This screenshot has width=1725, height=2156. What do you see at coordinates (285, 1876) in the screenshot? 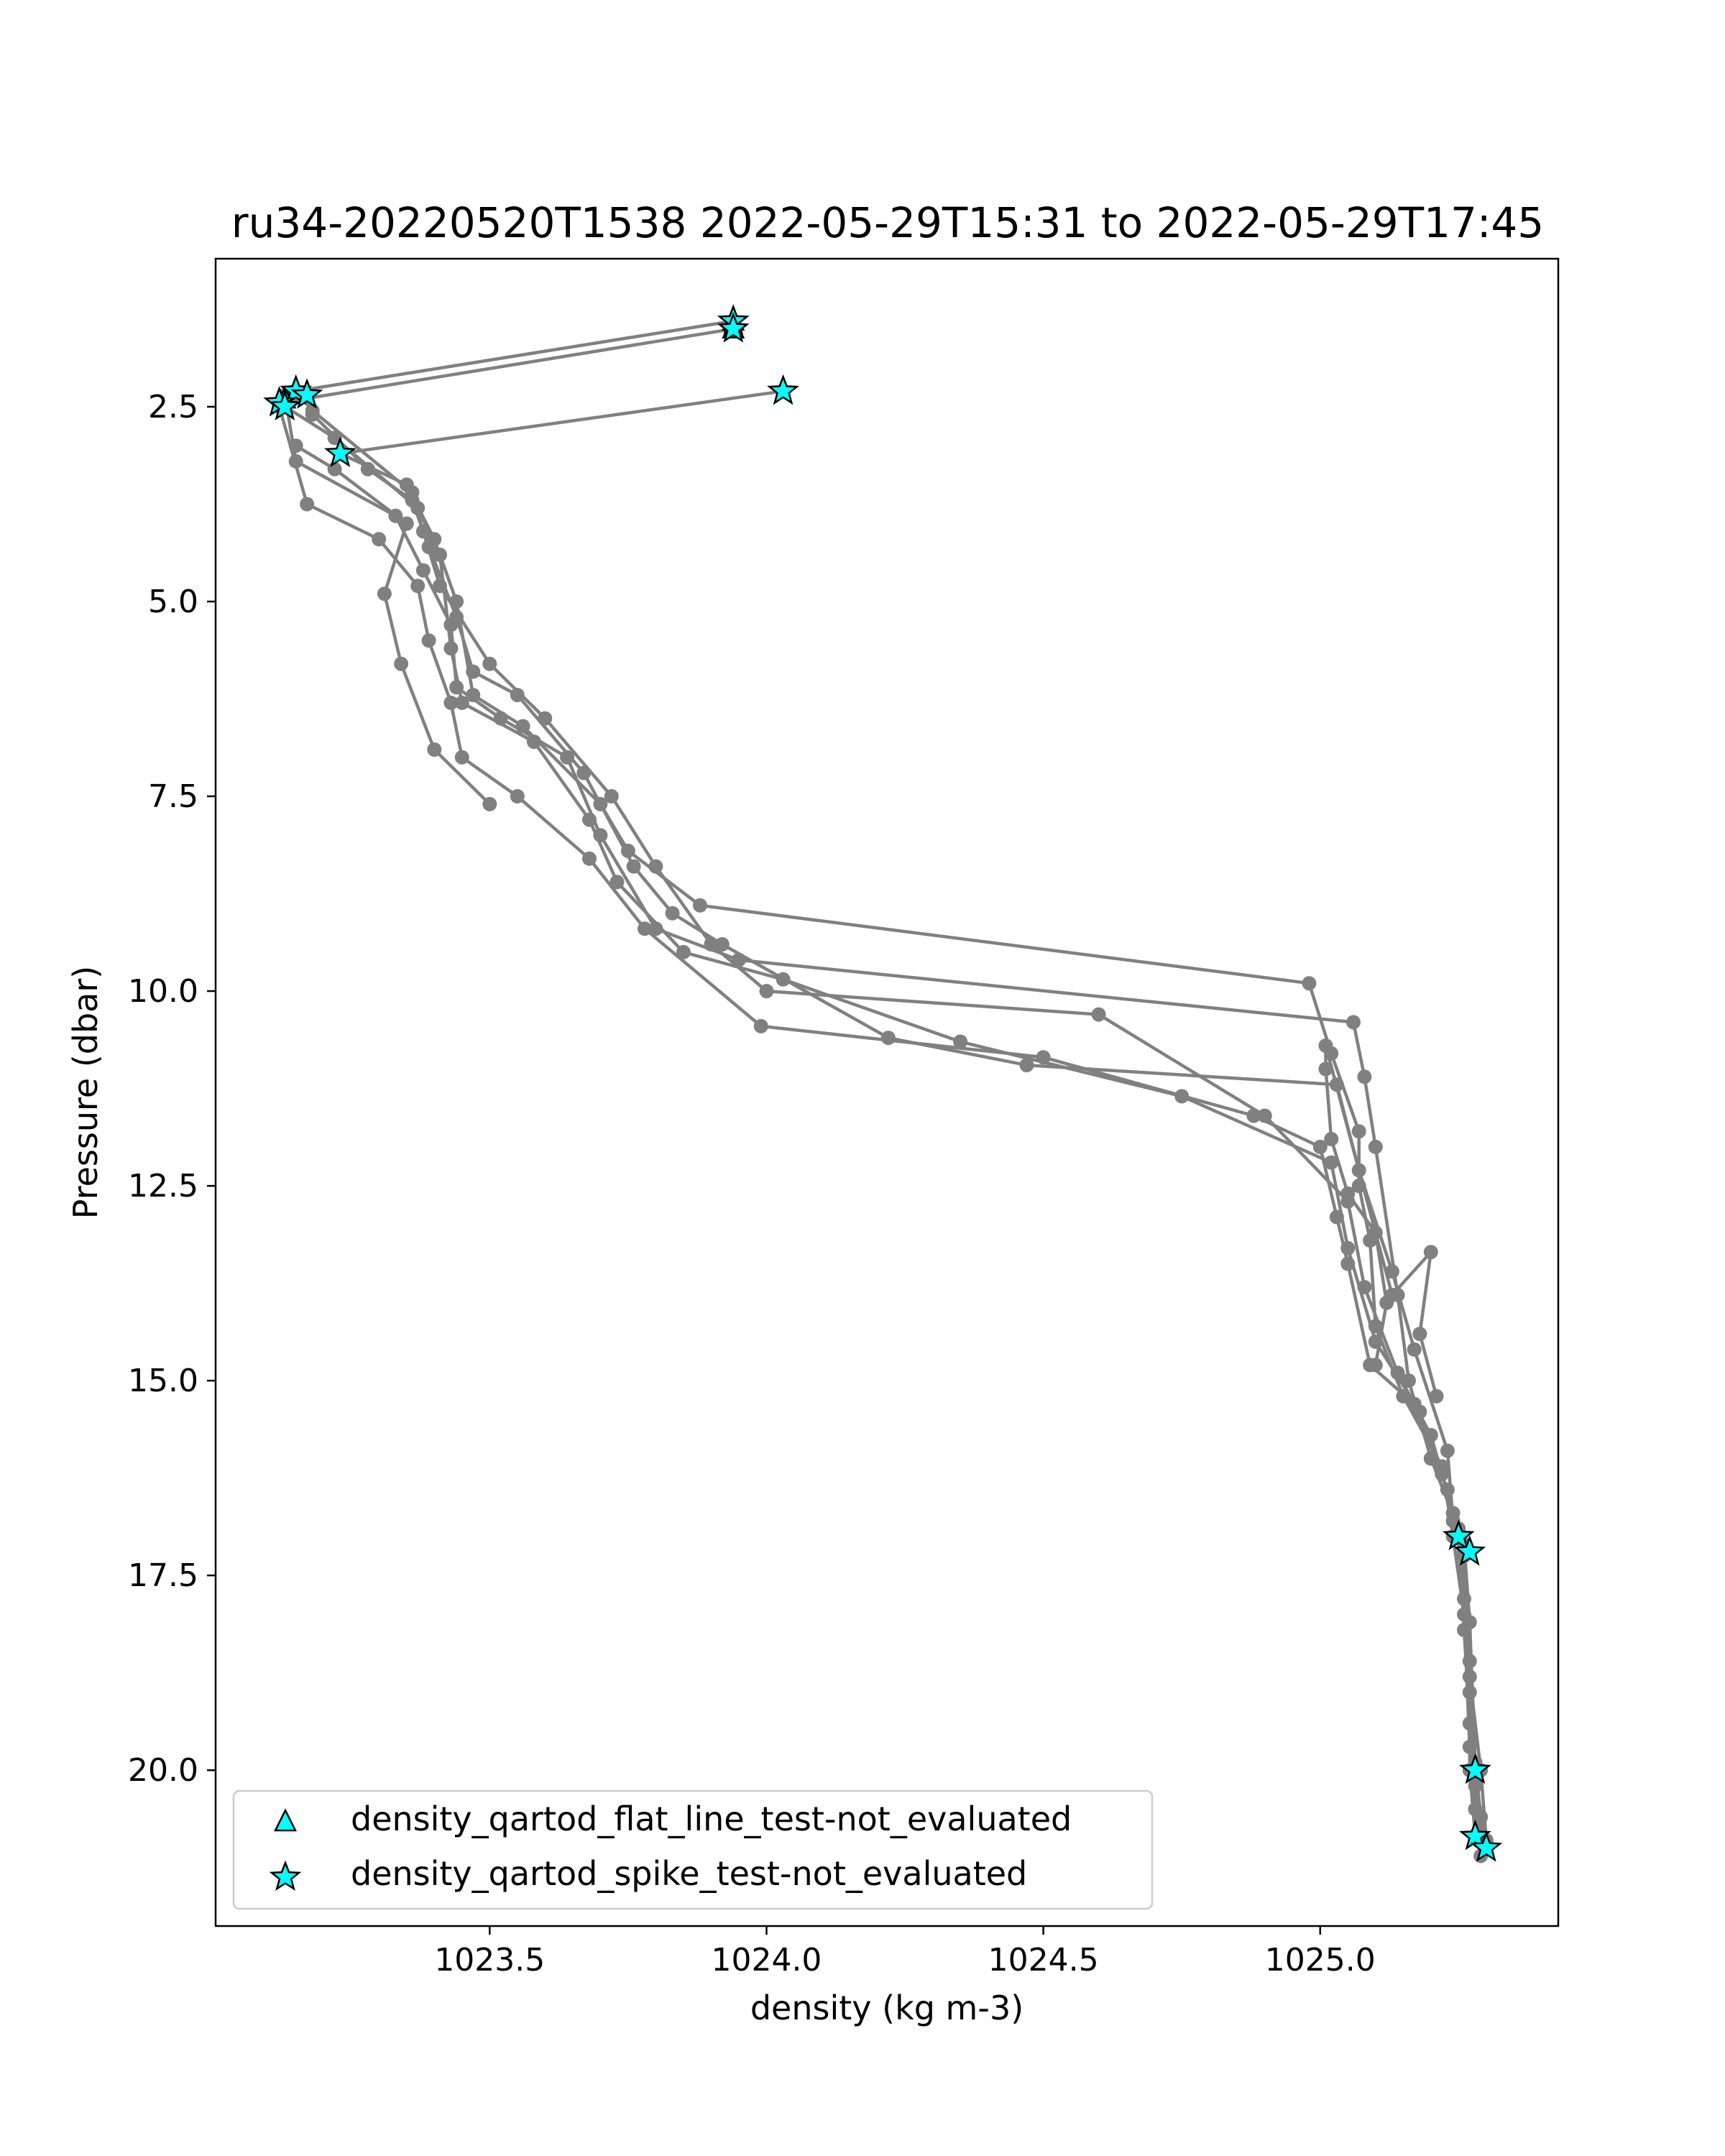
I see `legend-star-marker` at bounding box center [285, 1876].